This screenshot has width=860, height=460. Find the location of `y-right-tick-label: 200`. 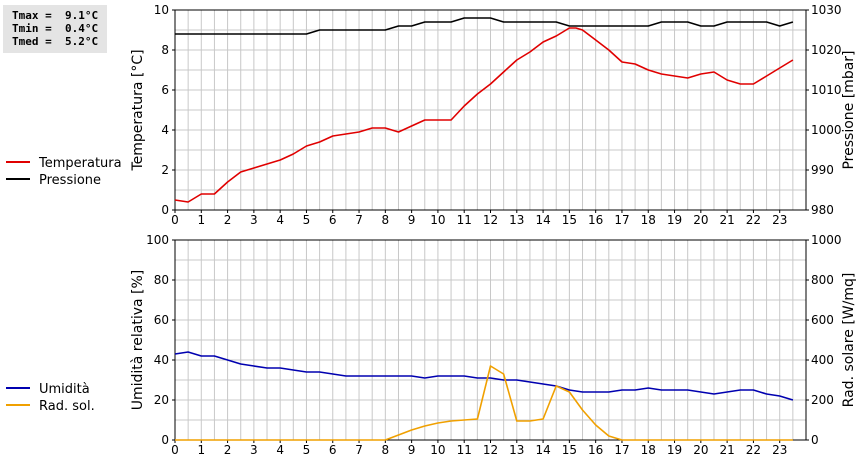

y-right-tick-label: 200 is located at coordinates (822, 400).